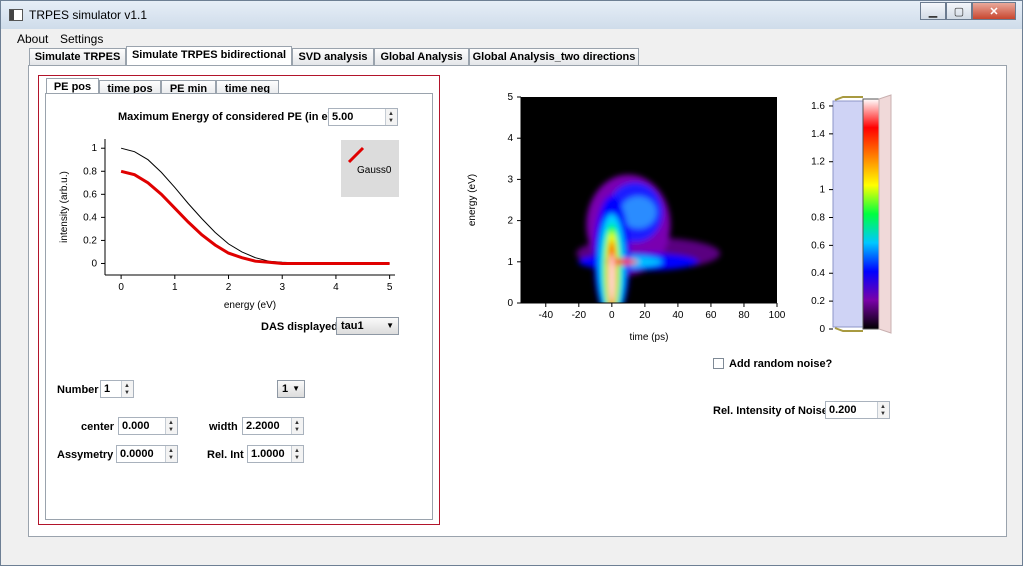 This screenshot has width=1023, height=566. What do you see at coordinates (510, 179) in the screenshot?
I see `y-tick-label: 3` at bounding box center [510, 179].